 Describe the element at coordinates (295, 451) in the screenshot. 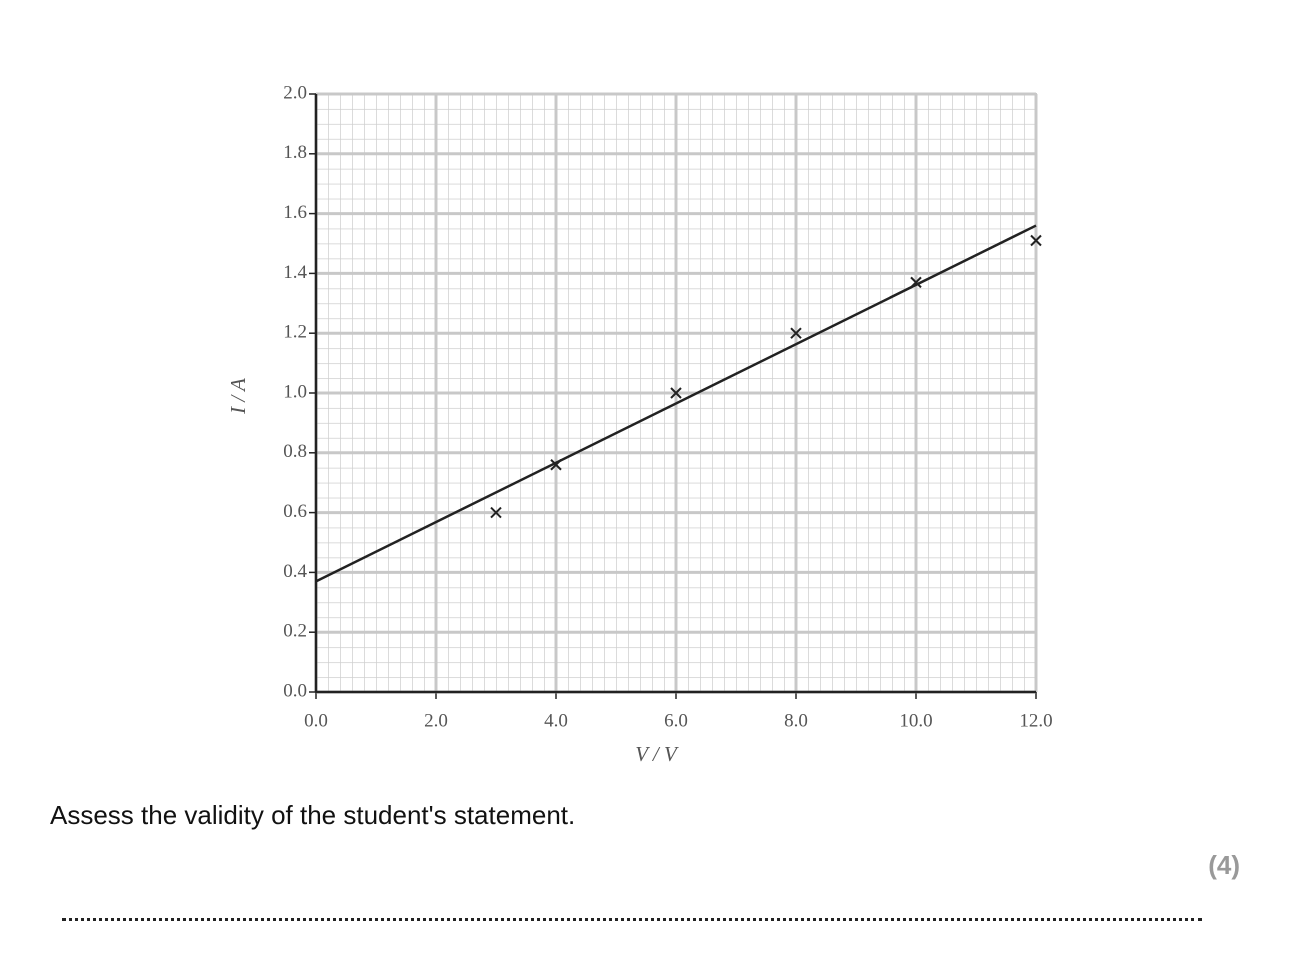

I see `y-tick-label: 0.8` at that location.